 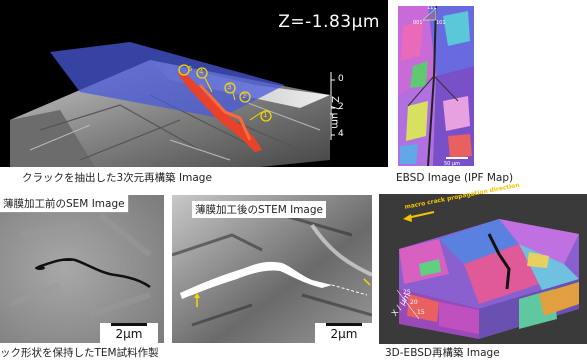 What do you see at coordinates (414, 302) in the screenshot?
I see `x-tick-label: 20` at bounding box center [414, 302].